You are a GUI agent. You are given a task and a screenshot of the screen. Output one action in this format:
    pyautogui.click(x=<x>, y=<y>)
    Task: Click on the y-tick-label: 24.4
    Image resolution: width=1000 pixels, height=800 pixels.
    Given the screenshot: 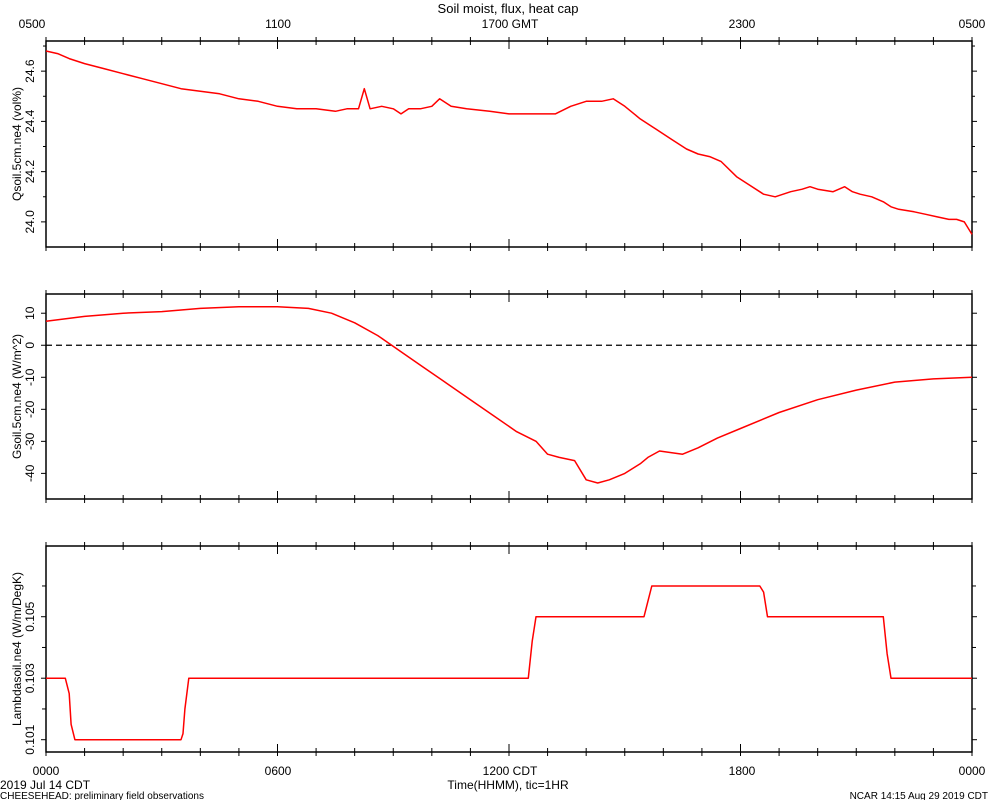 What is the action you would take?
    pyautogui.click(x=30, y=121)
    